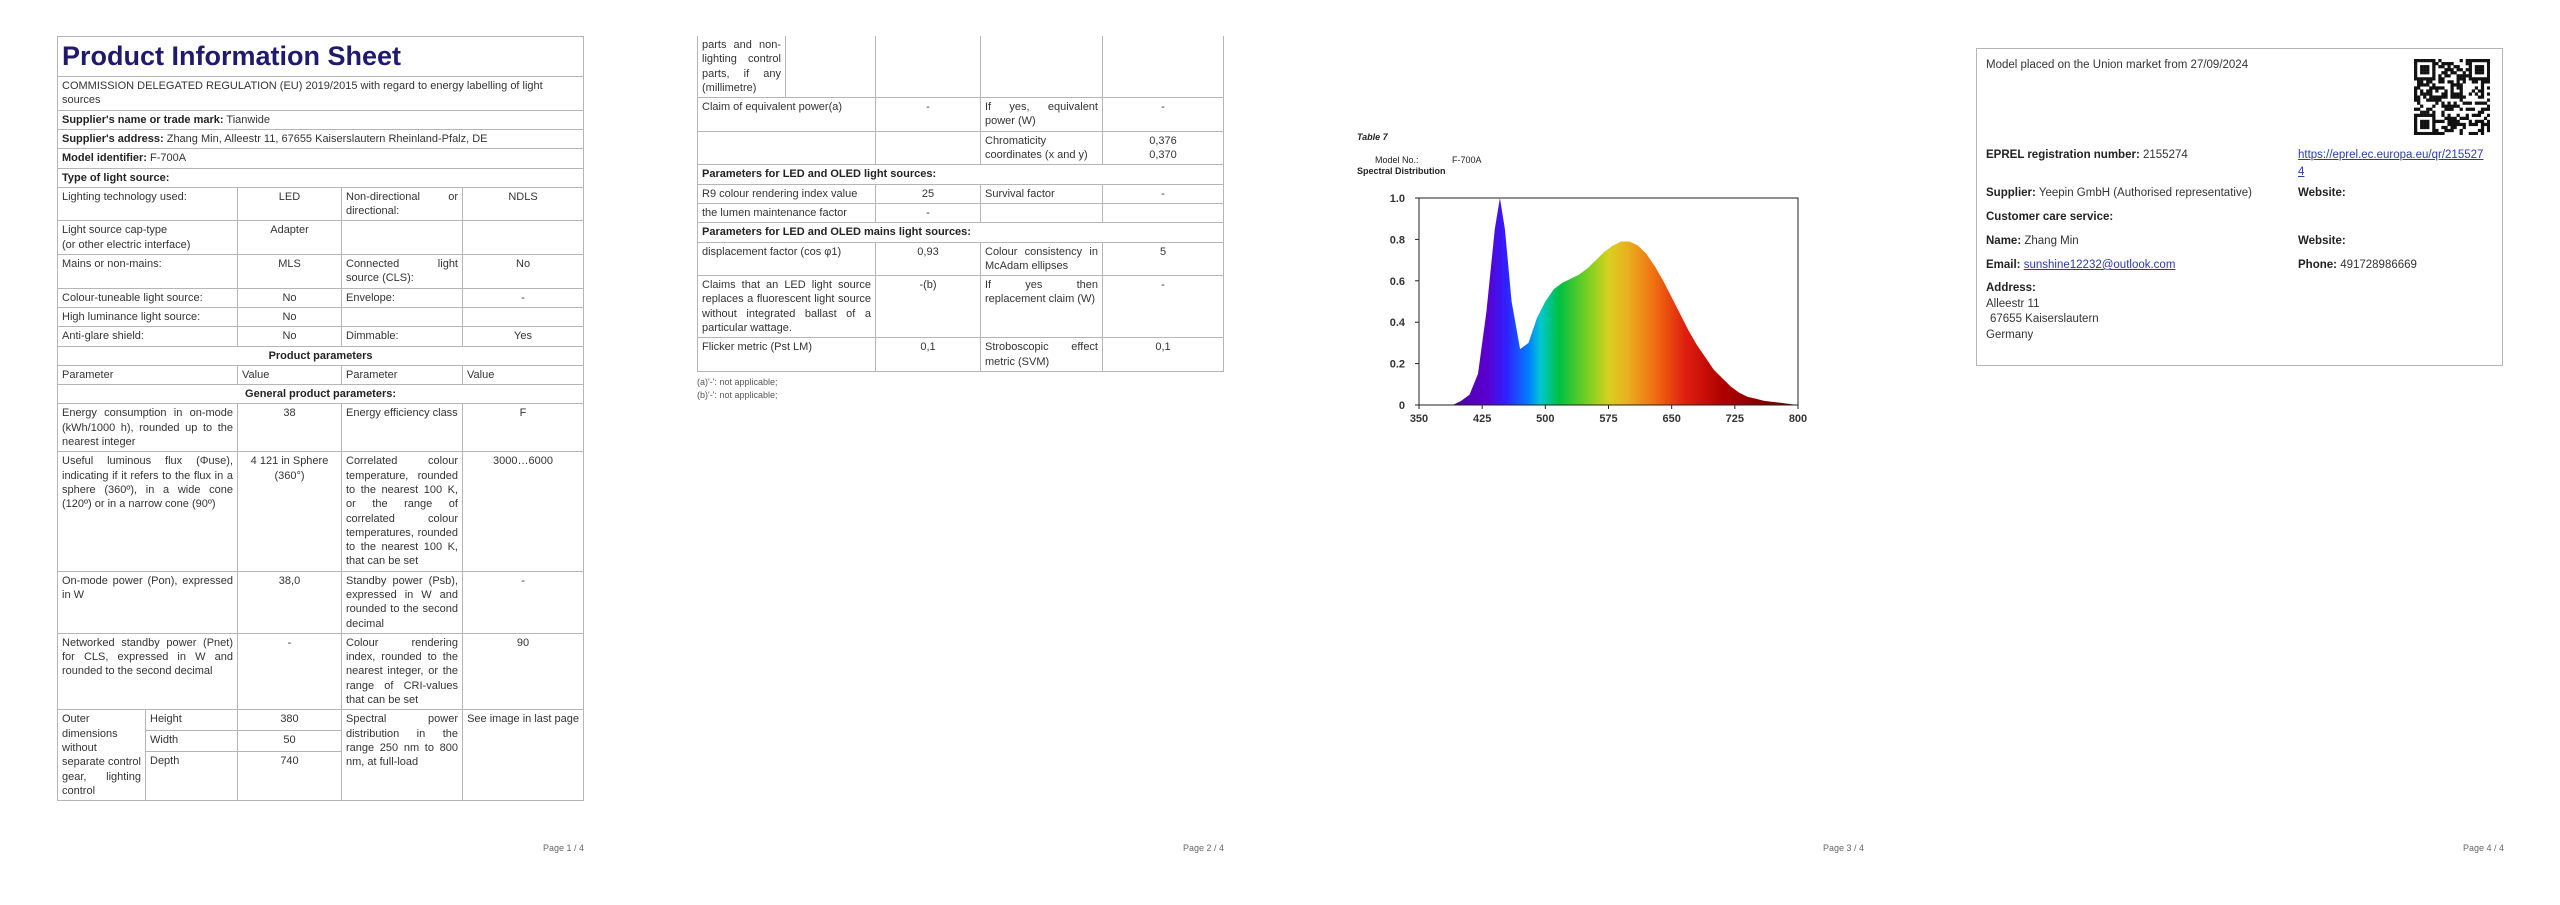 Image resolution: width=2560 pixels, height=905 pixels. Describe the element at coordinates (2391, 163) in the screenshot. I see `eprel-link: https://eprel.ec.europa.eu/qr/2155274` at that location.